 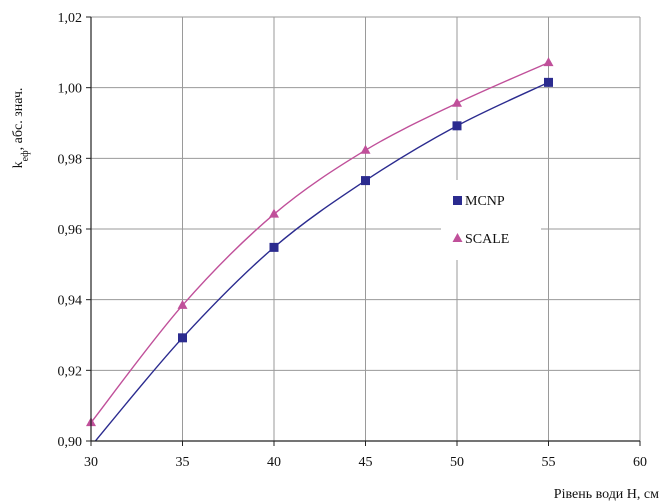 I want to click on legend-scale-marker, so click(x=457, y=237).